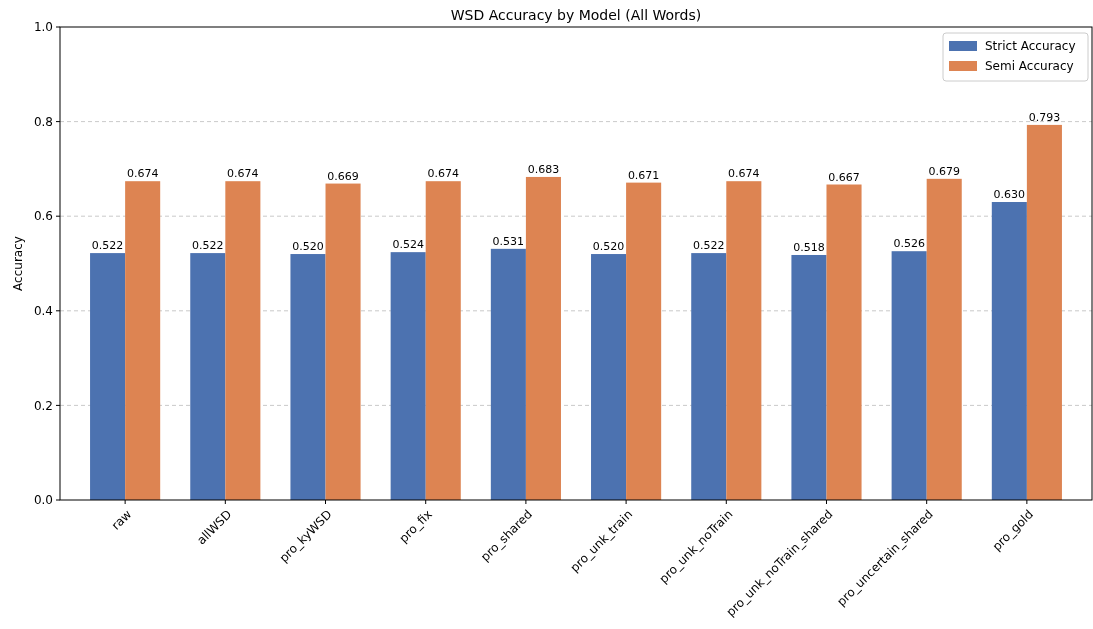  I want to click on data-label: 0.671, so click(643, 175).